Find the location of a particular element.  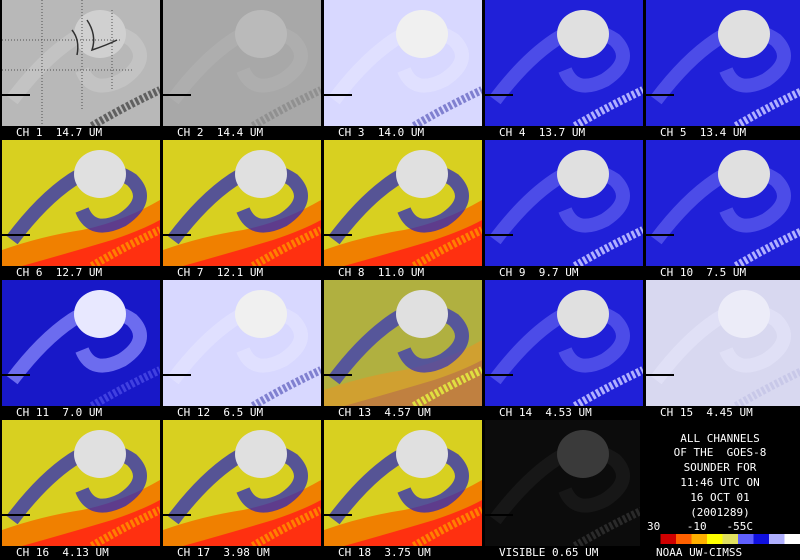

channel-label: CH 7 12.1 UM is located at coordinates (220, 272).